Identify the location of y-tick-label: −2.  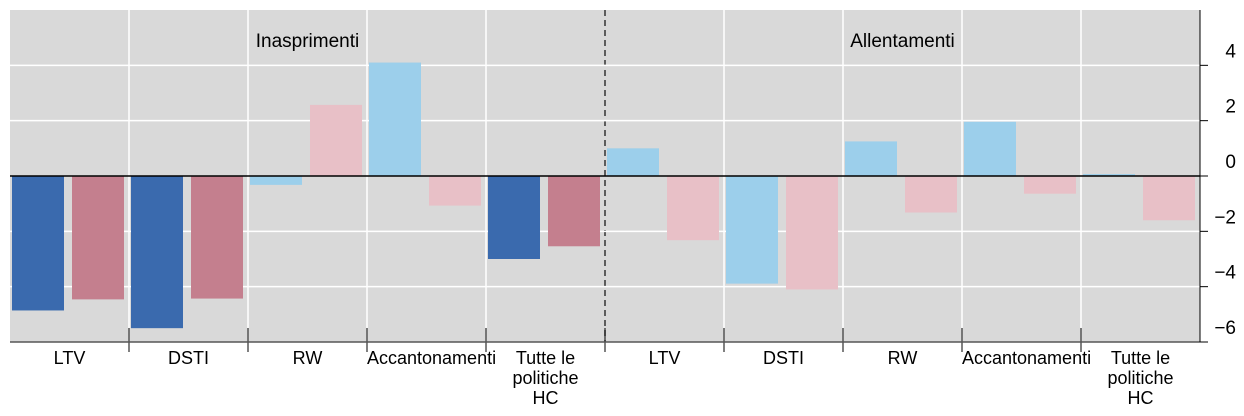
(1225, 217).